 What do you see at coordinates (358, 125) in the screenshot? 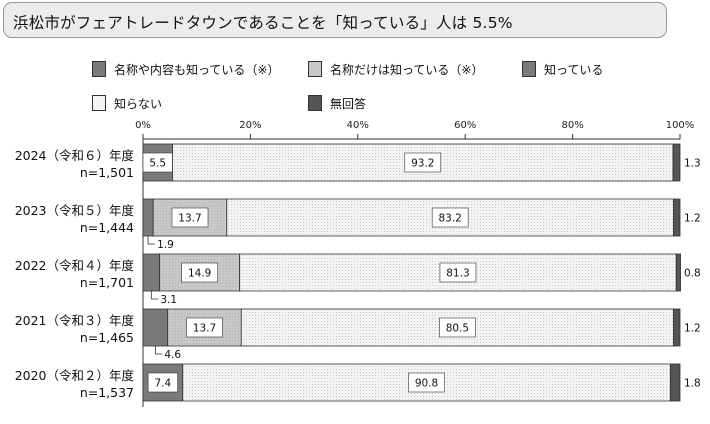
I see `x-tick-label: 40%` at bounding box center [358, 125].